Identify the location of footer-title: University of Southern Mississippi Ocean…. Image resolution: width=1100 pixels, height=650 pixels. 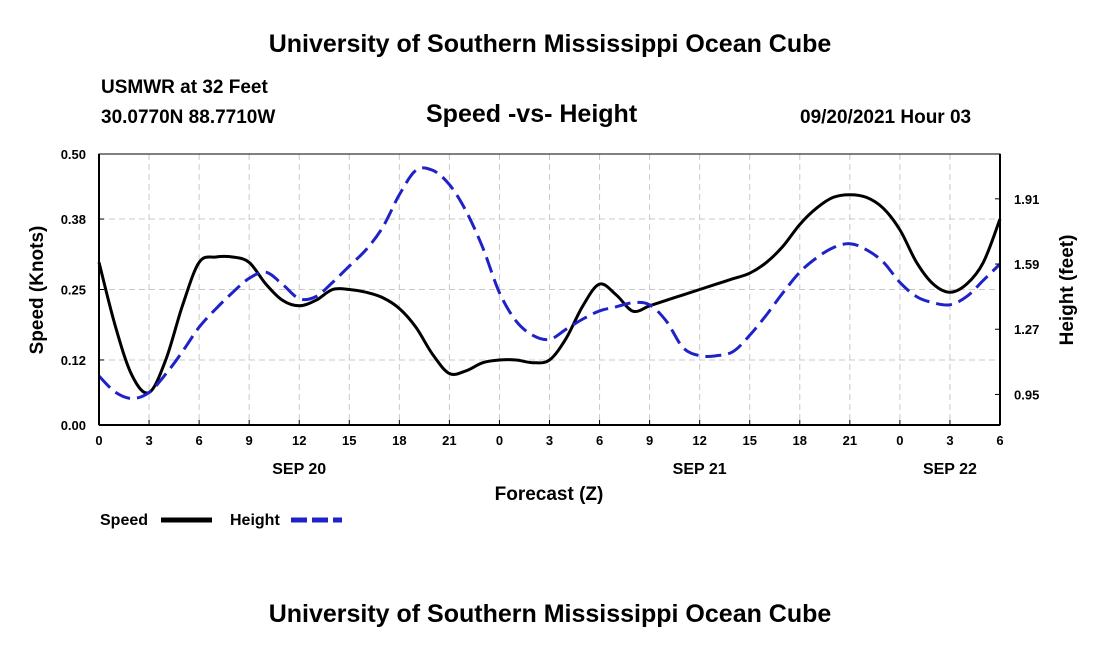
(550, 614).